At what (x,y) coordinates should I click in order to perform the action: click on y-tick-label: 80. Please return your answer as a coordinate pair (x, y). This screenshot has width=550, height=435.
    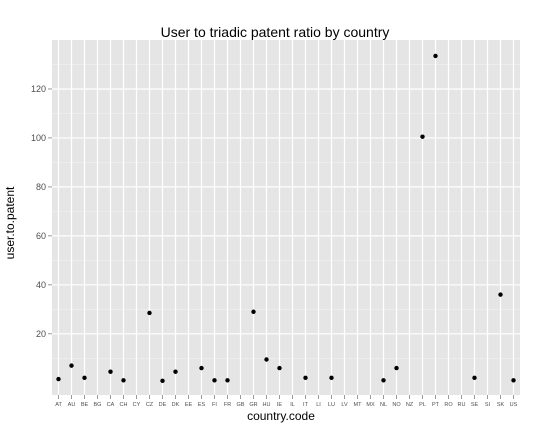
    Looking at the image, I should click on (41, 187).